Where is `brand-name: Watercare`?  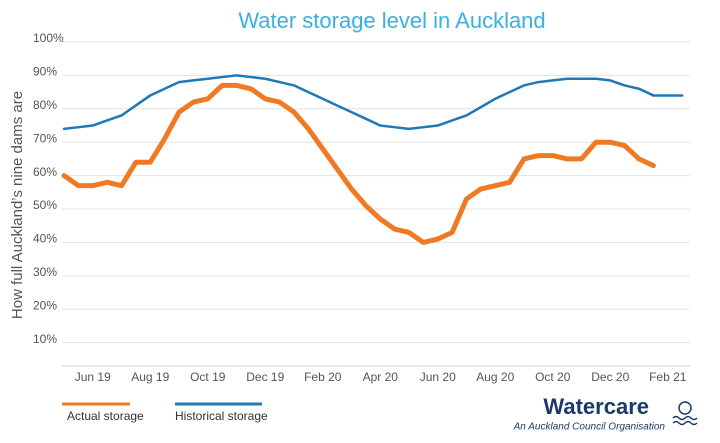 brand-name: Watercare is located at coordinates (596, 406).